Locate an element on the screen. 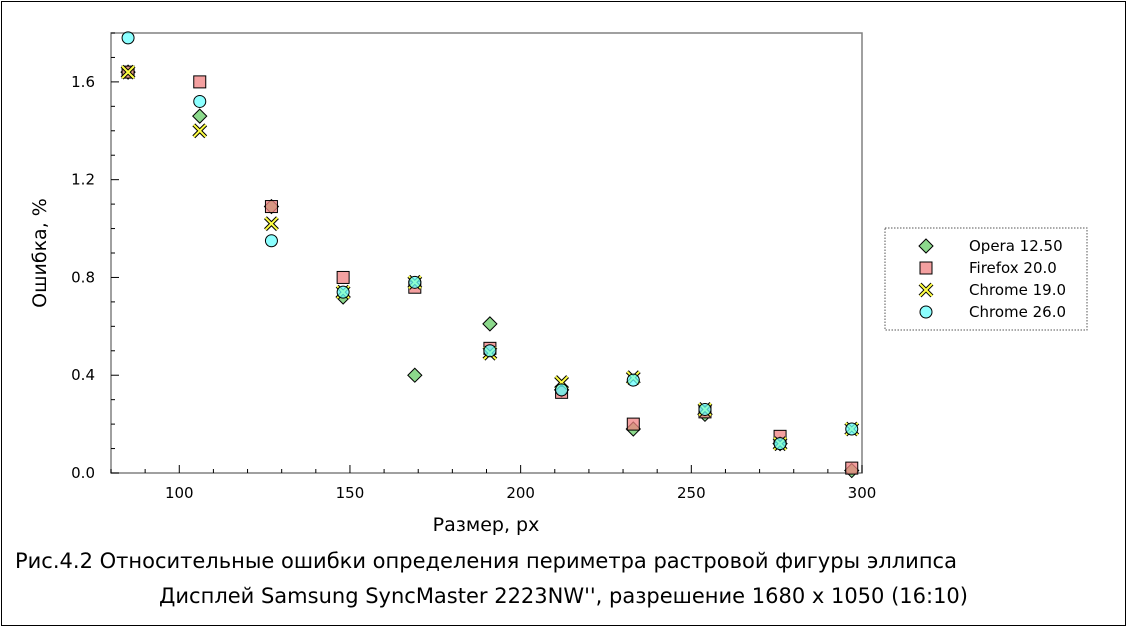 This screenshot has width=1127, height=627. y-tick-label: 0.0 is located at coordinates (83, 473).